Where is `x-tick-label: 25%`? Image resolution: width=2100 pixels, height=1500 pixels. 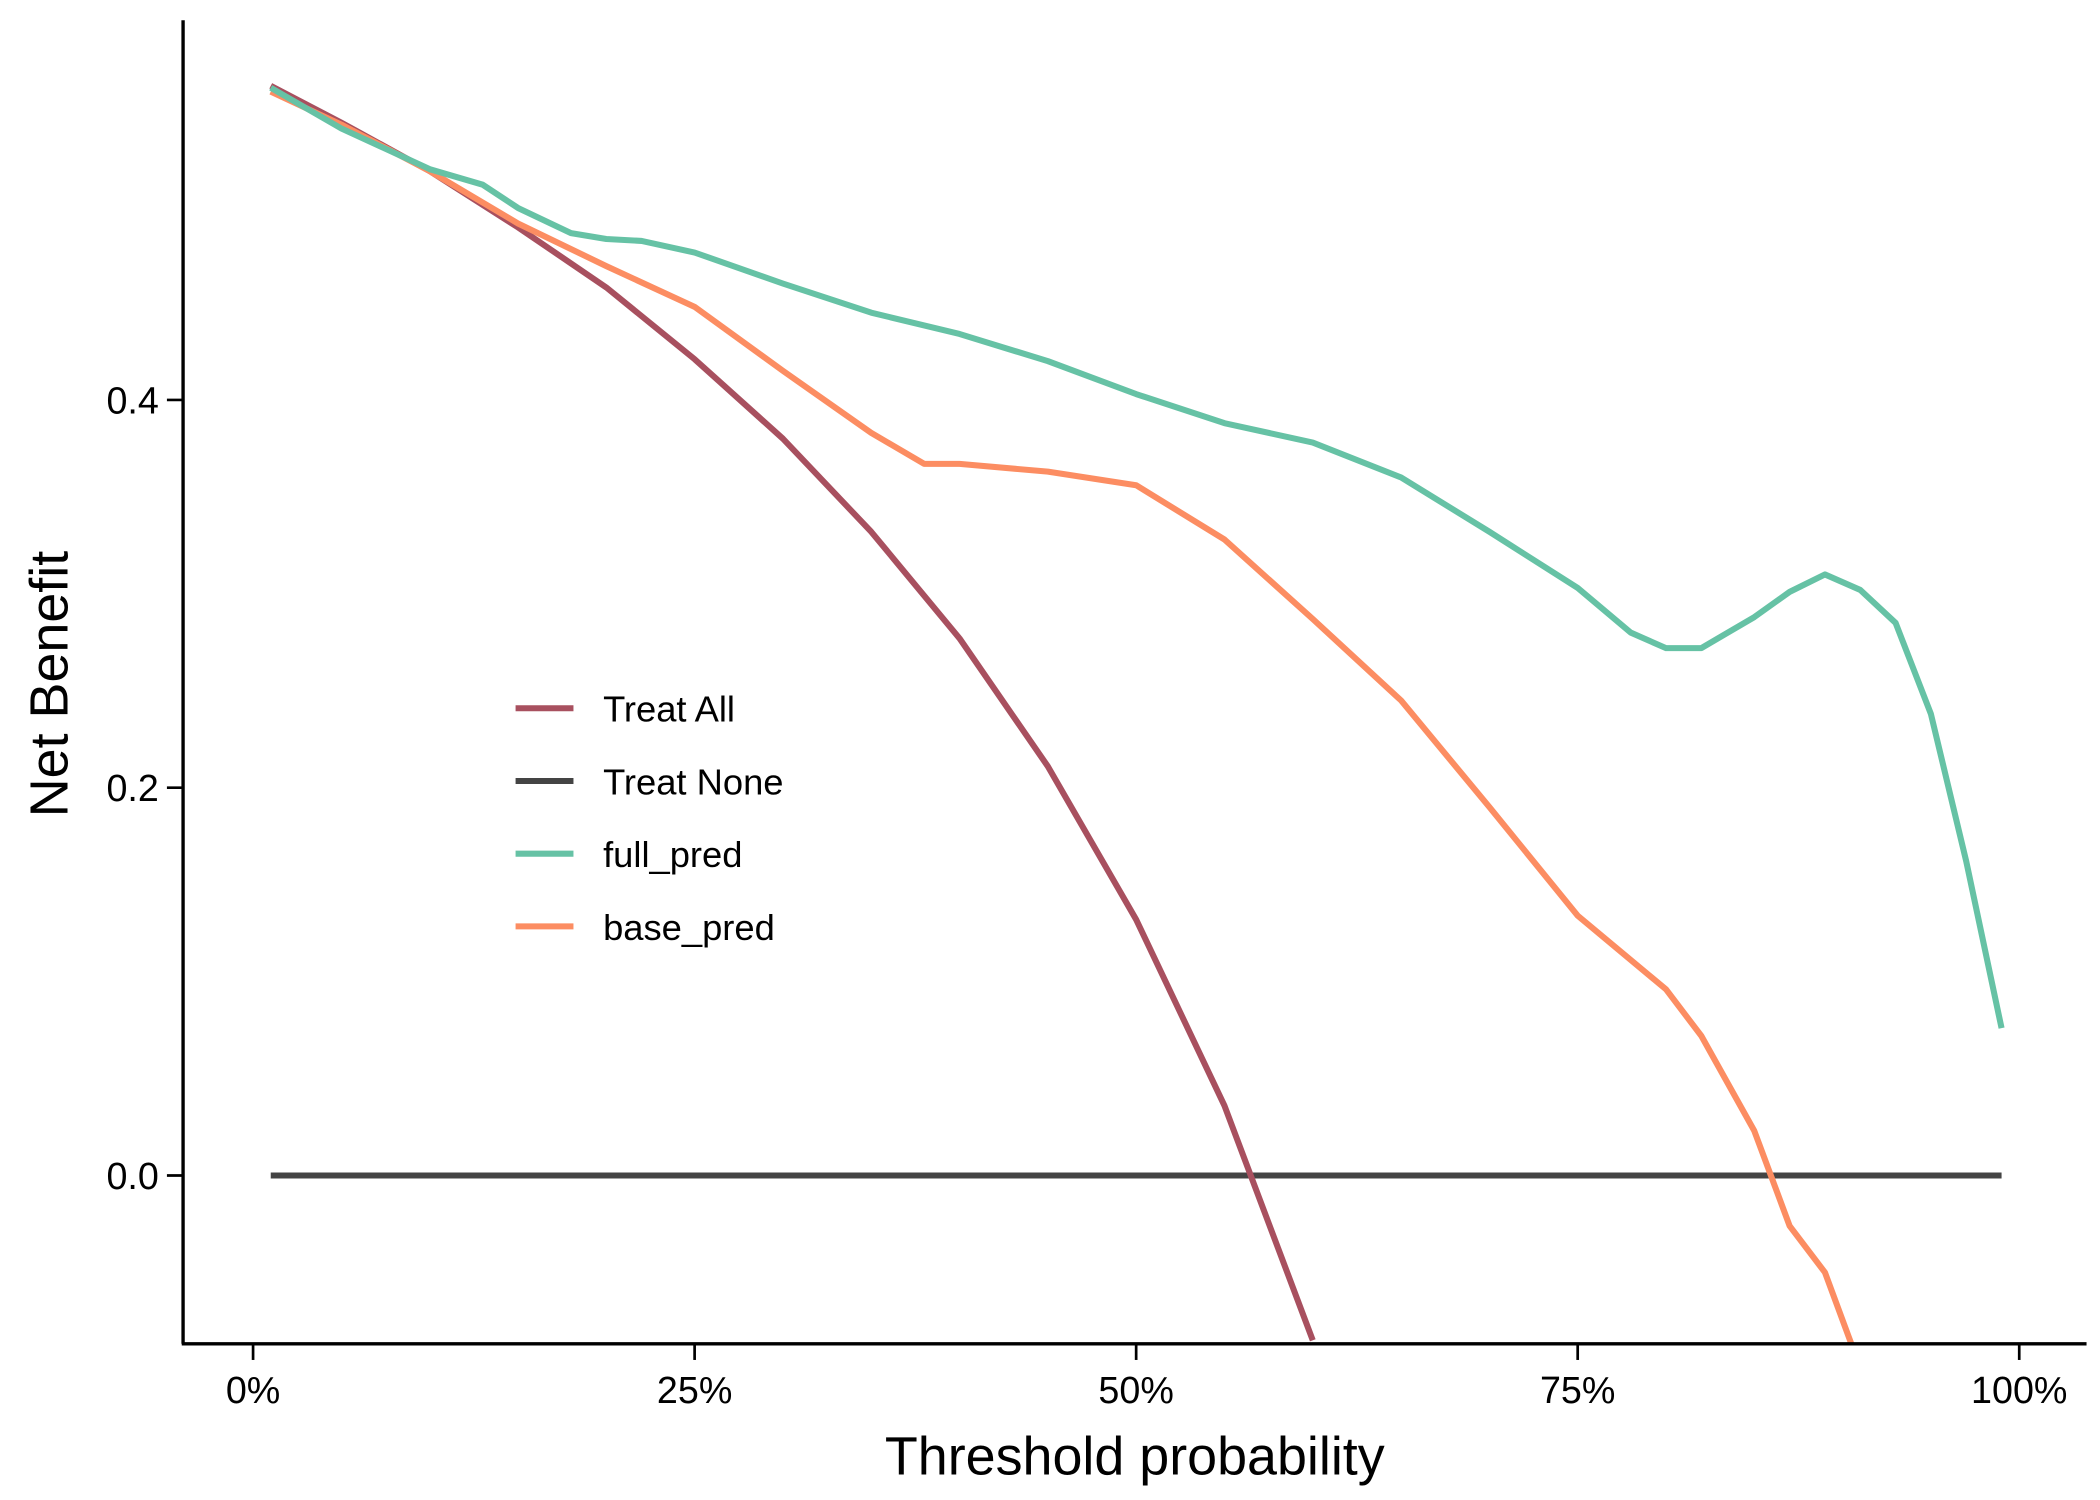
x-tick-label: 25% is located at coordinates (694, 1390).